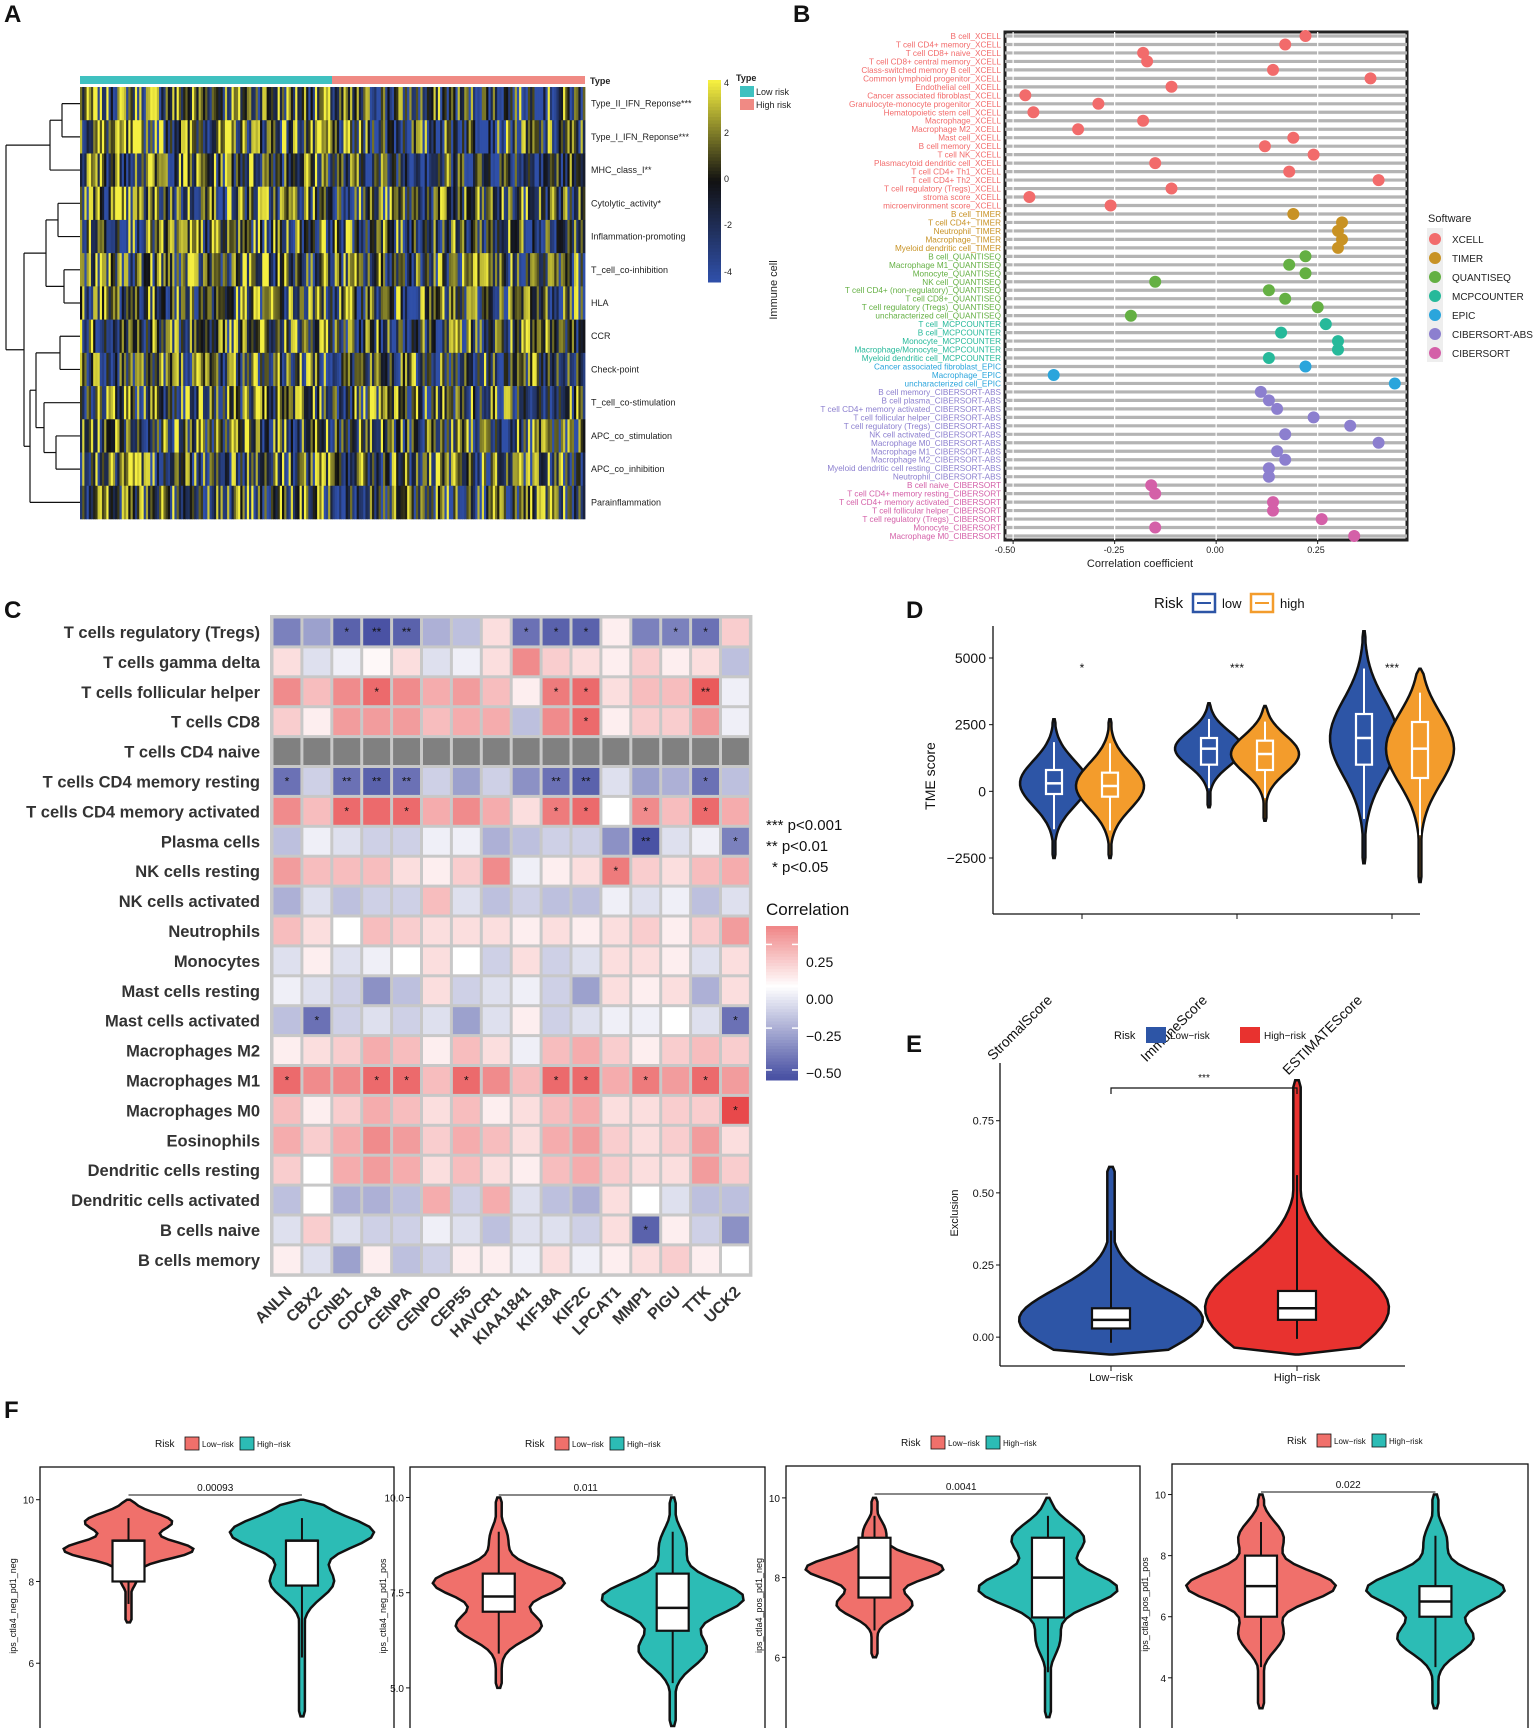  What do you see at coordinates (1273, 69) in the screenshot?
I see `b-point` at bounding box center [1273, 69].